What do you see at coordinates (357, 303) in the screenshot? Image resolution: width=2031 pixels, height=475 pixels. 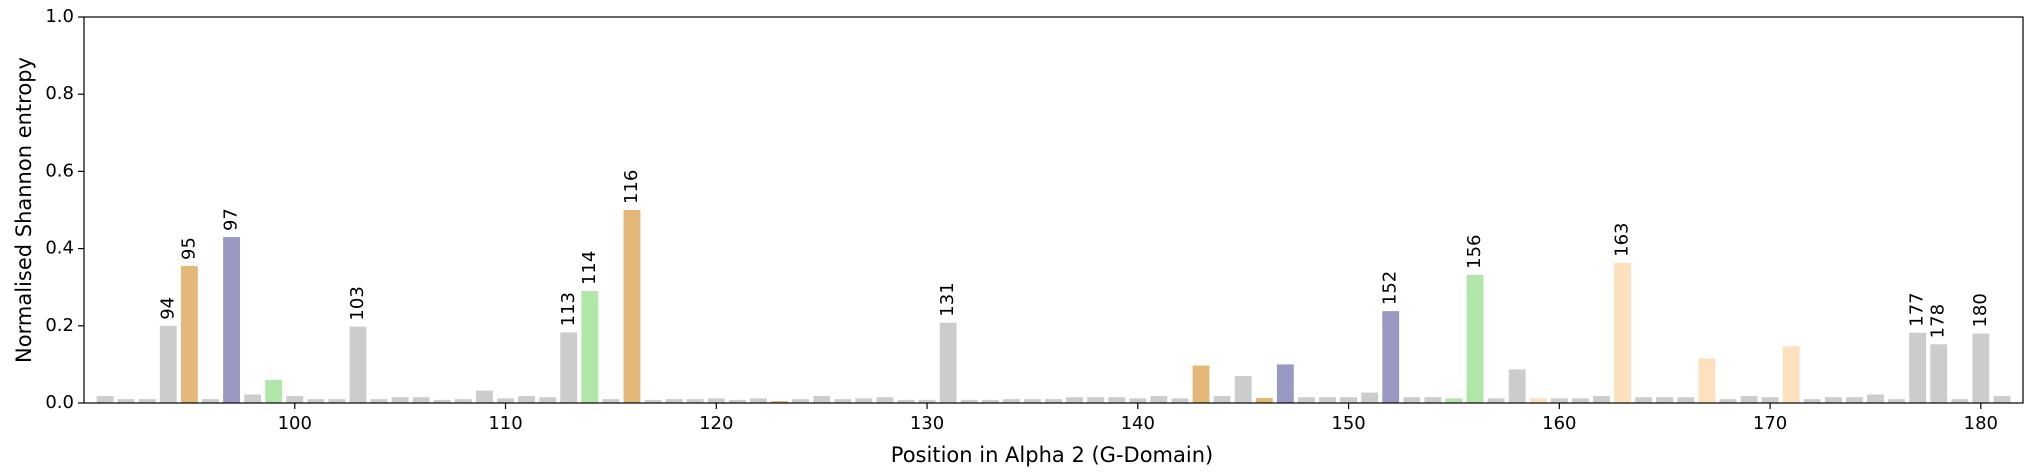 I see `bar-label: 103` at bounding box center [357, 303].